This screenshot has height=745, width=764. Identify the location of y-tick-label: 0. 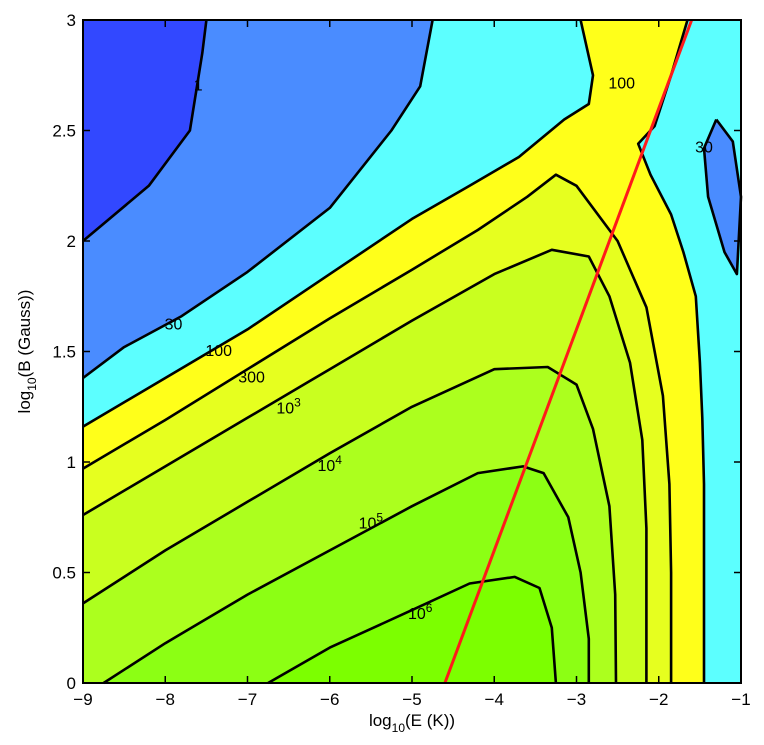
(71, 683).